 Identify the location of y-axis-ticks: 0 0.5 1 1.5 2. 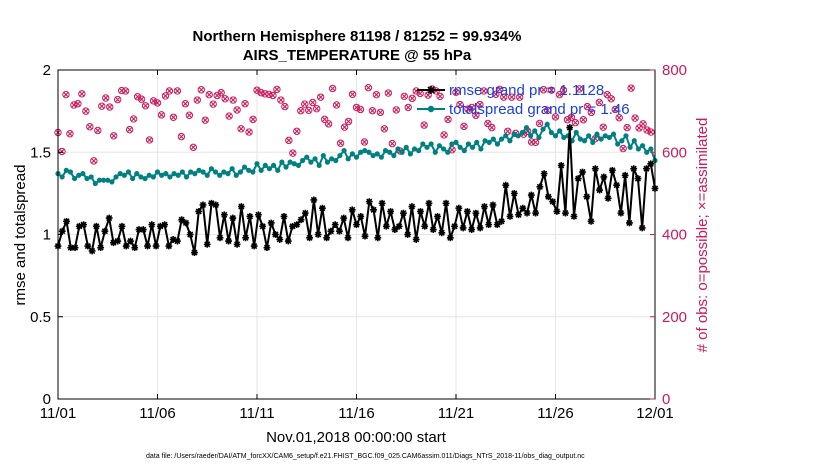
(46, 235).